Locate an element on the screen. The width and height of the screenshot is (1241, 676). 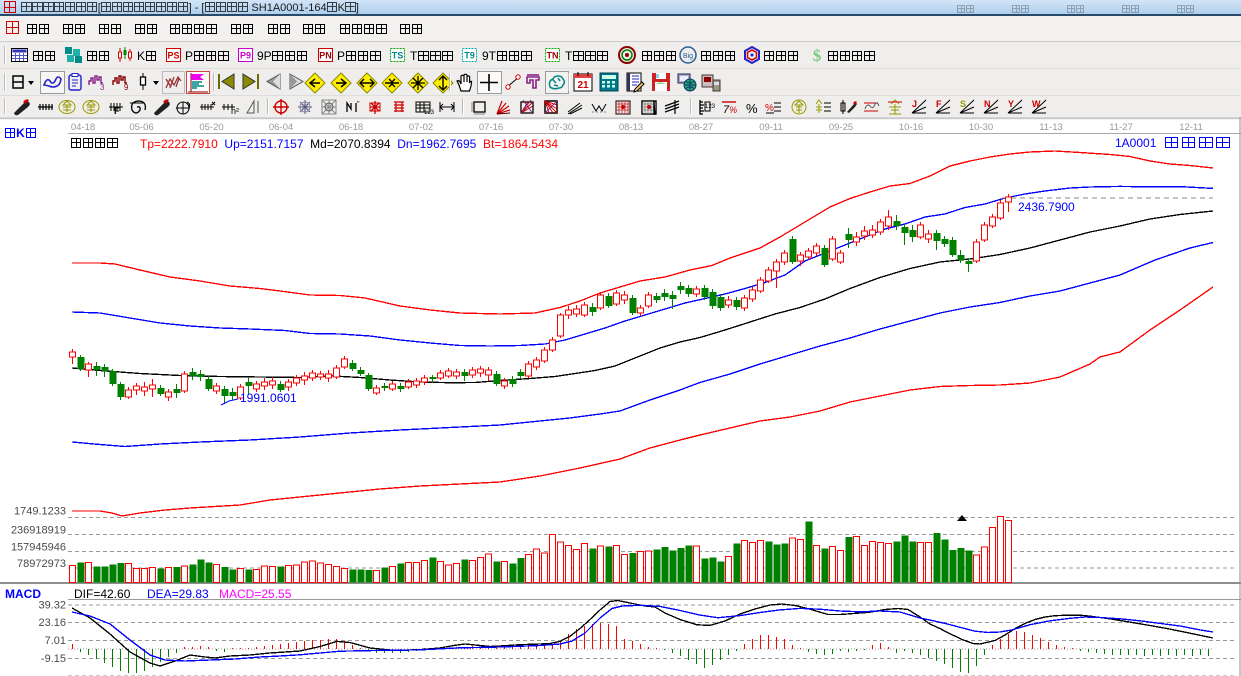
svg-text: PS is located at coordinates (173, 56).